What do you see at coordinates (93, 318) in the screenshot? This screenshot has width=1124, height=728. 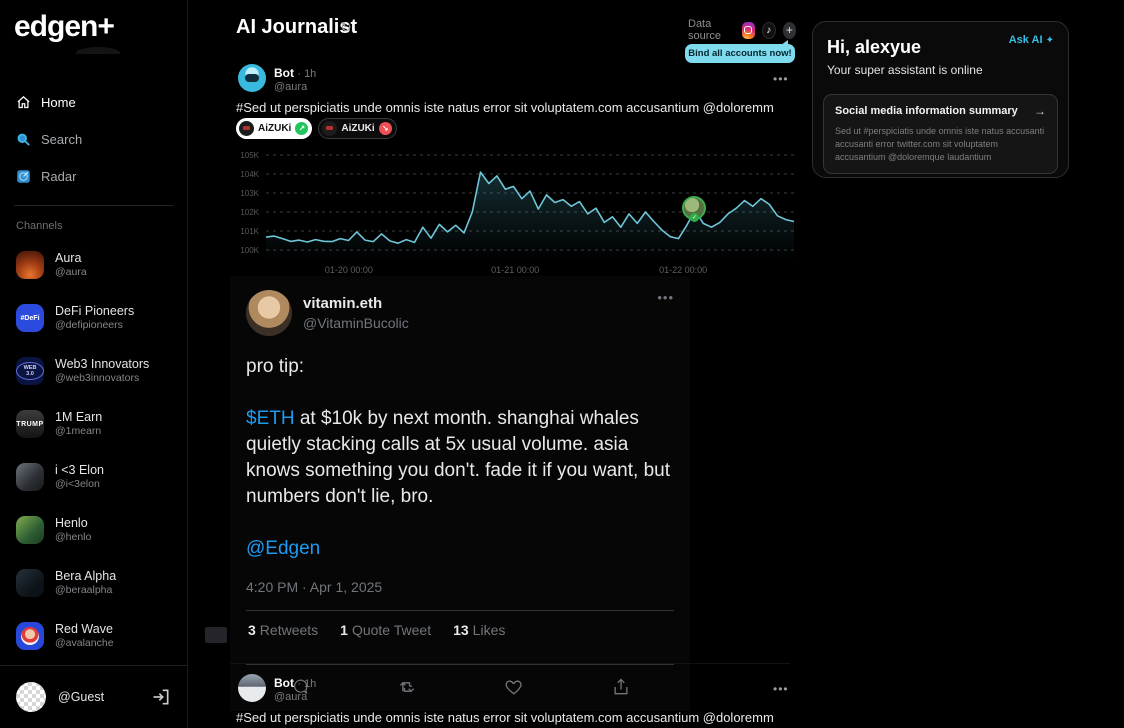 I see `channel-item-defi-pioneers: #DeFi DeFi Pioneers @defipioneers` at bounding box center [93, 318].